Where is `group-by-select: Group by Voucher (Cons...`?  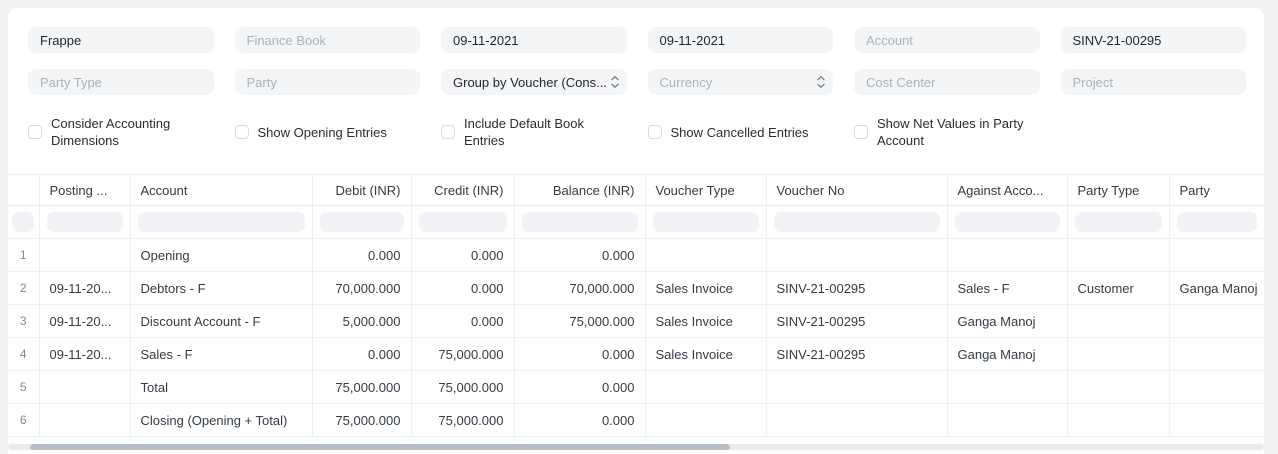
group-by-select: Group by Voucher (Cons... is located at coordinates (534, 82).